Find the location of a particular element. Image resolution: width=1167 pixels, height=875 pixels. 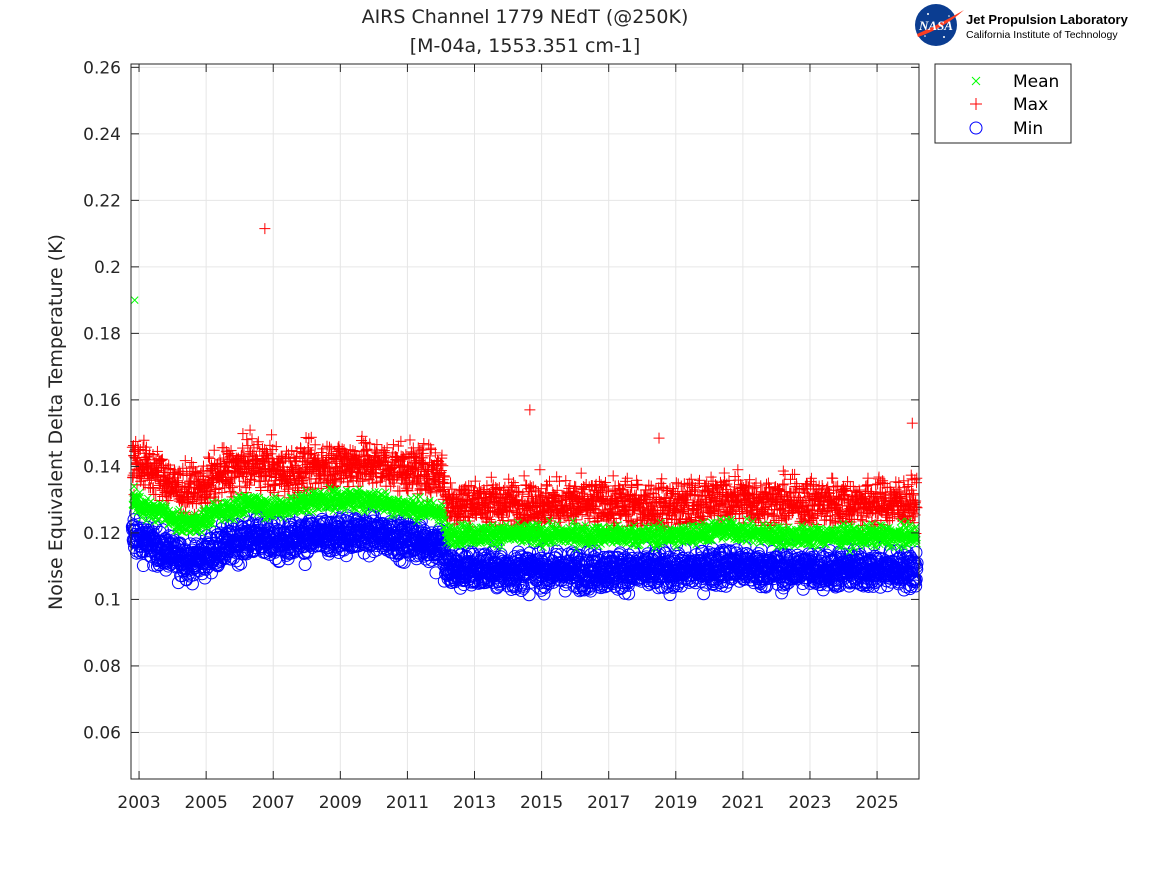

logo-org-subtitle: California Institute of Technology is located at coordinates (1042, 35).